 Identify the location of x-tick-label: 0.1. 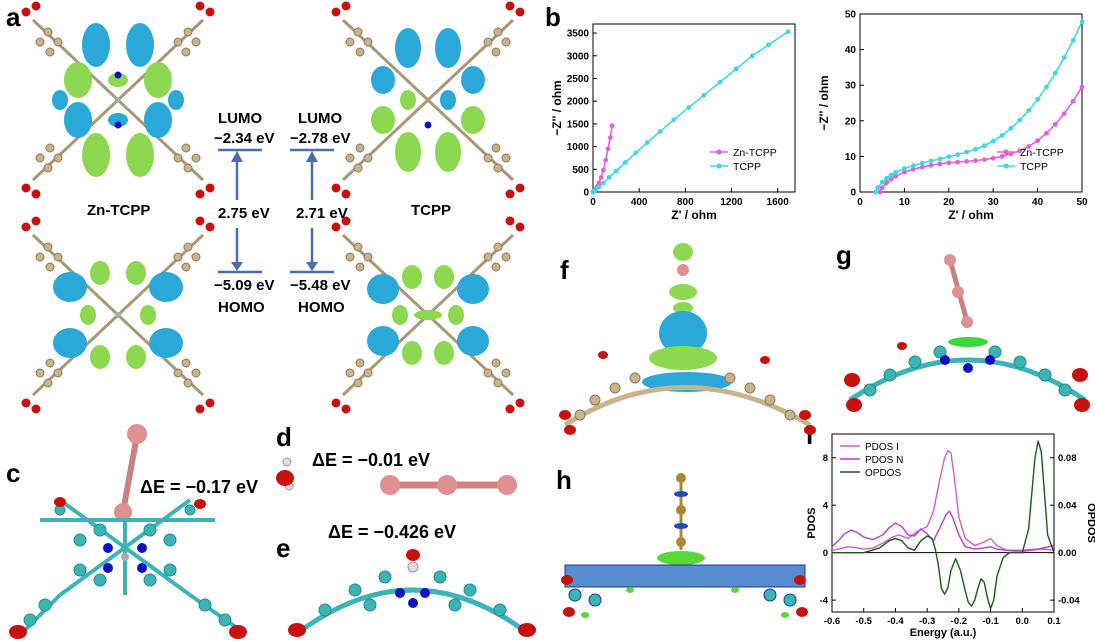
(1054, 621).